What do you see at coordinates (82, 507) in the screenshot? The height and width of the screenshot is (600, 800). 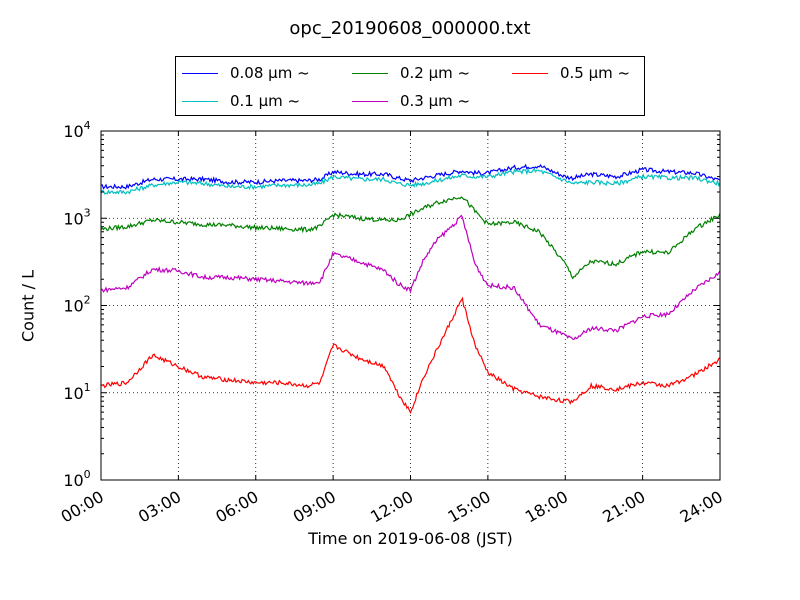 I see `x-tick-label: 00:00` at bounding box center [82, 507].